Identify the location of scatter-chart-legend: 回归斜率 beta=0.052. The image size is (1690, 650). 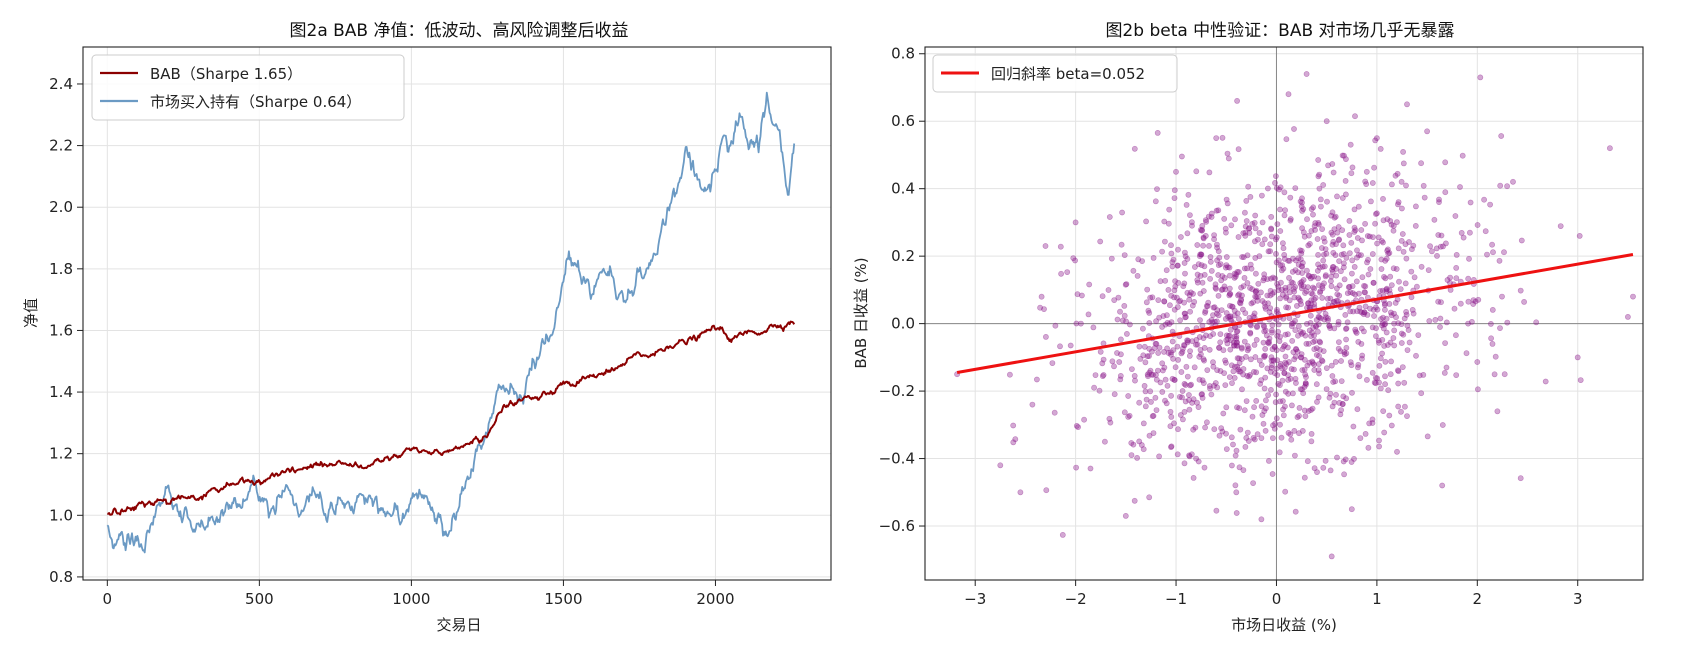
(1055, 73).